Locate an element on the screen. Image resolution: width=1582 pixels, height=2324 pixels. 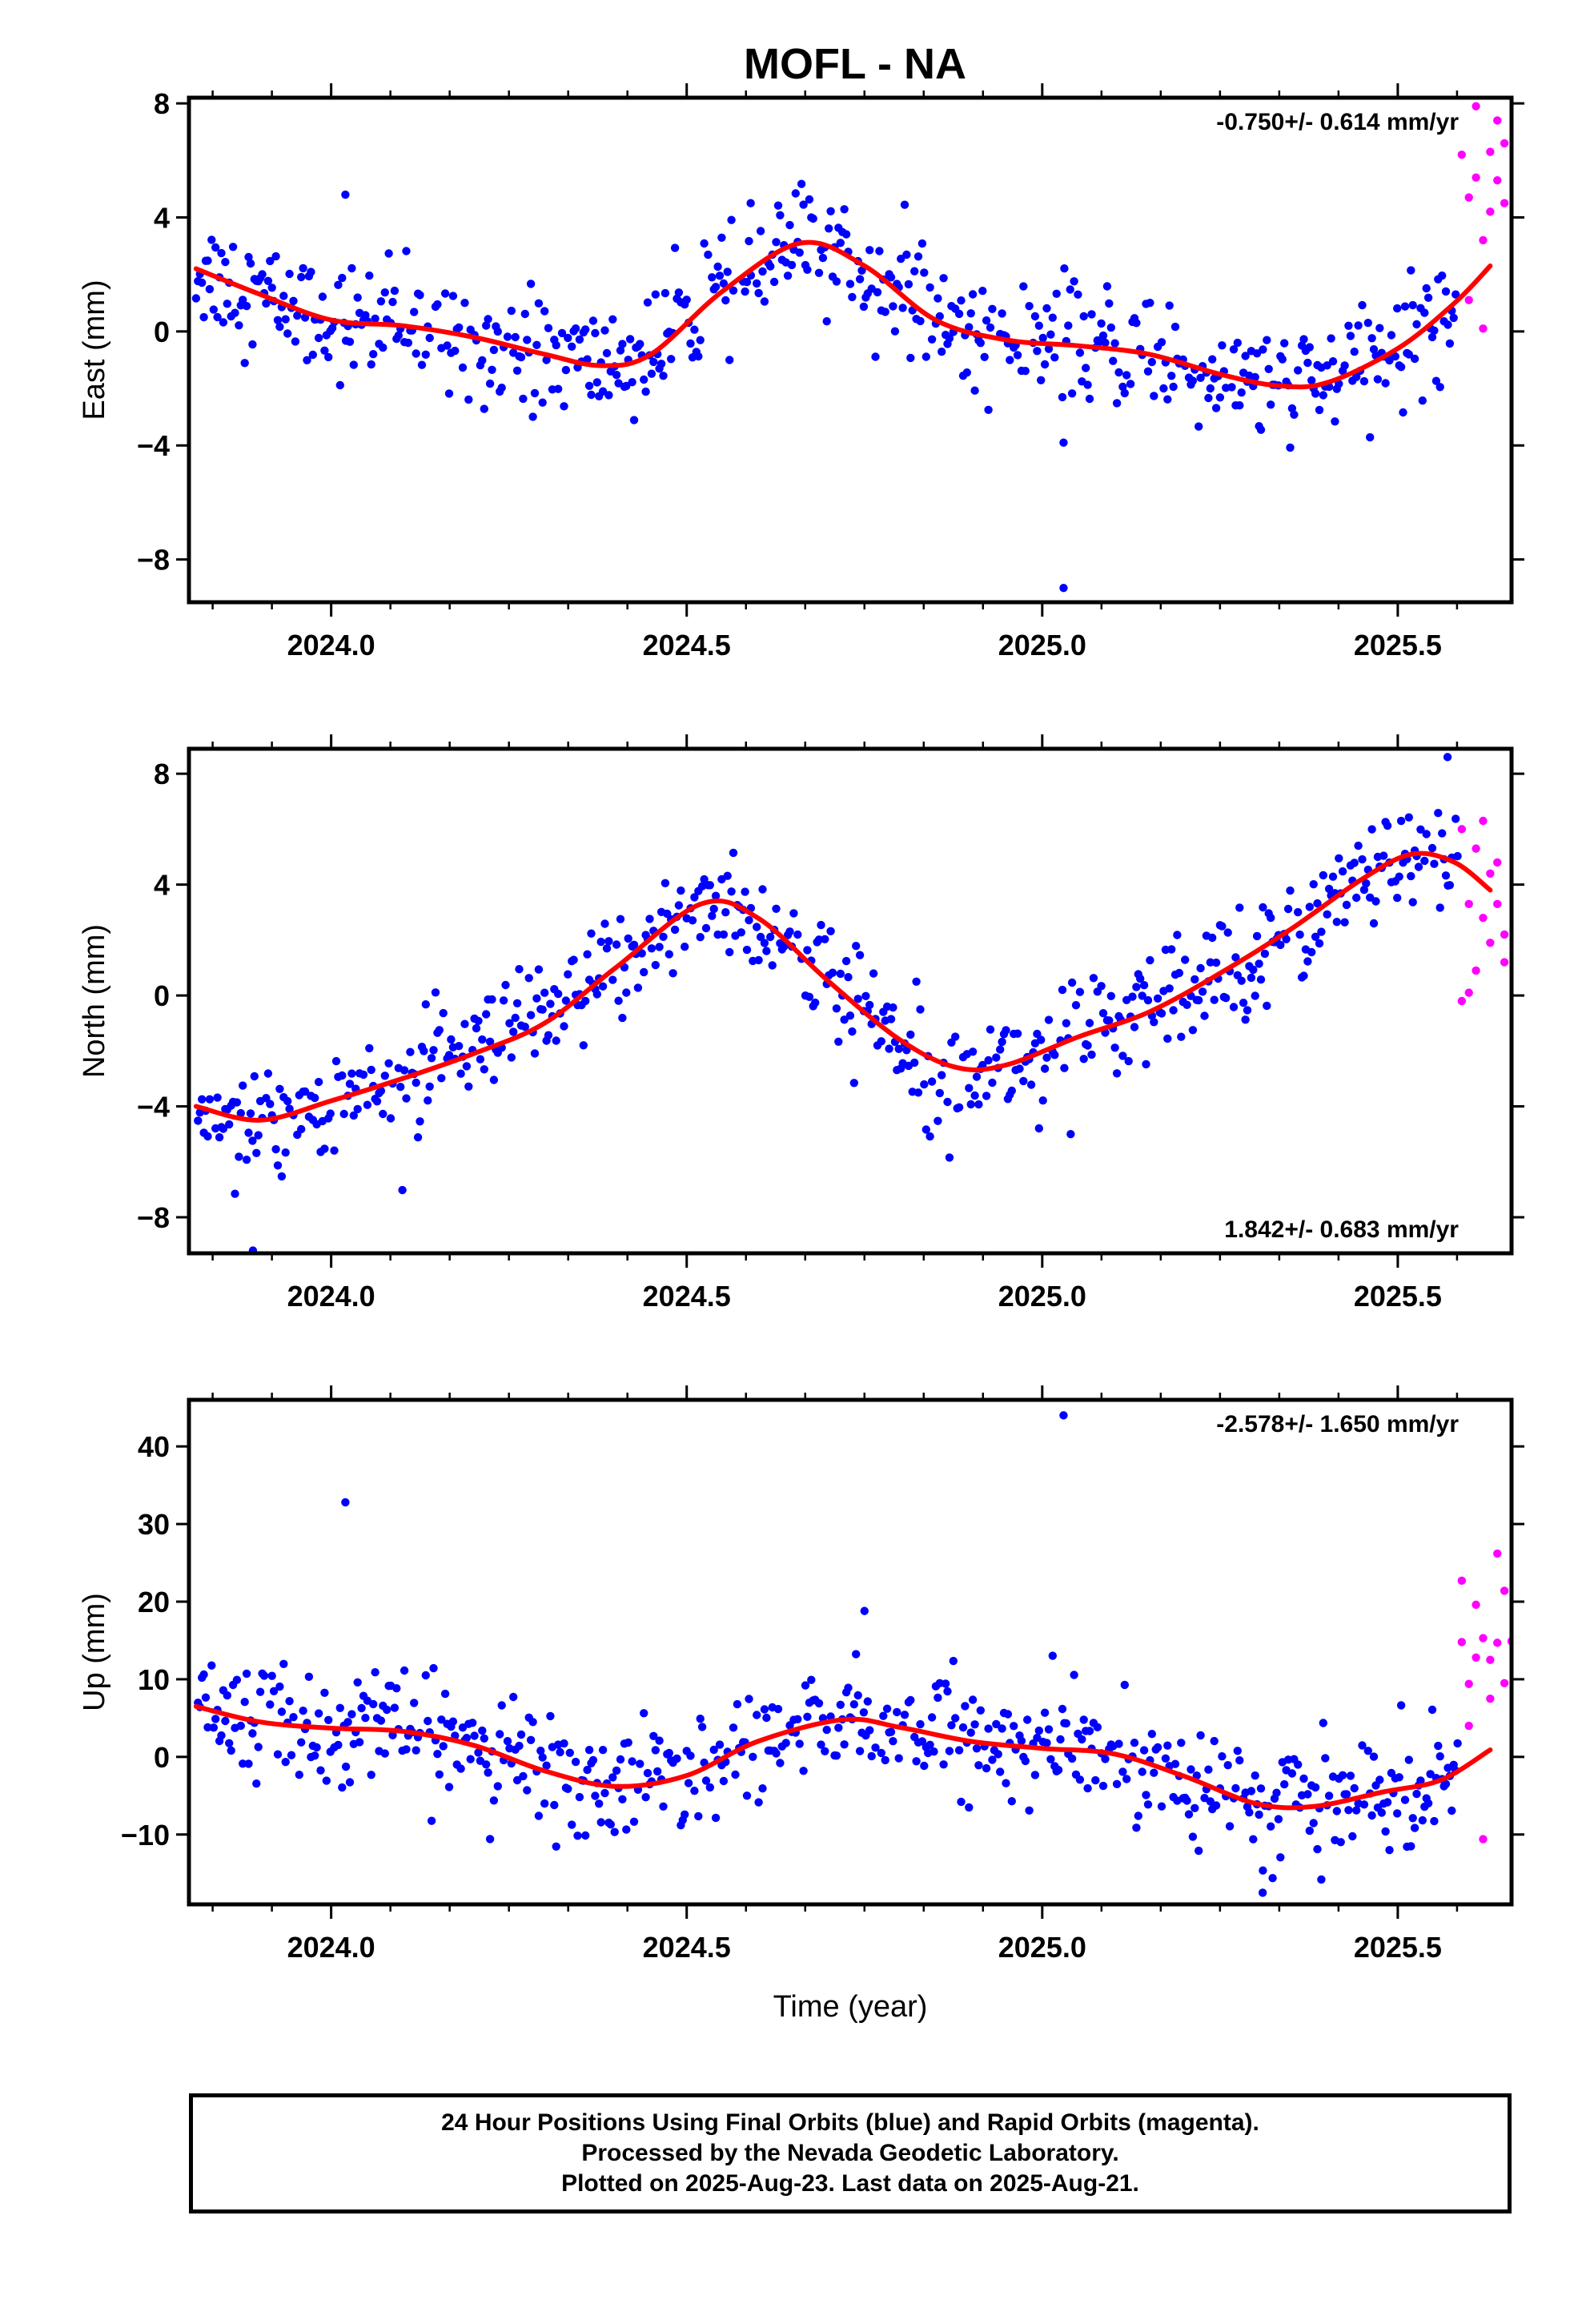
y-axis-label: East (mm) is located at coordinates (94, 349).